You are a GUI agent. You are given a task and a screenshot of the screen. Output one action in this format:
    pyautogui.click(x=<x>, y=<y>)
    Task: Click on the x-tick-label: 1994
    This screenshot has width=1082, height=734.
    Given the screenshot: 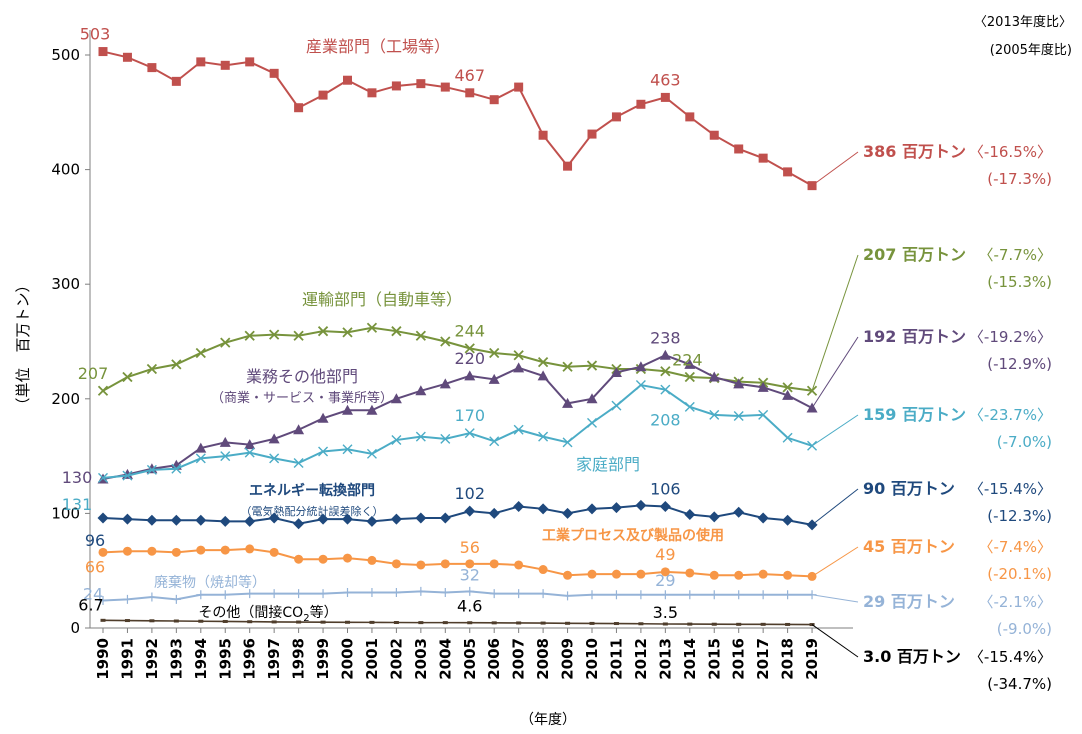 What is the action you would take?
    pyautogui.click(x=201, y=659)
    